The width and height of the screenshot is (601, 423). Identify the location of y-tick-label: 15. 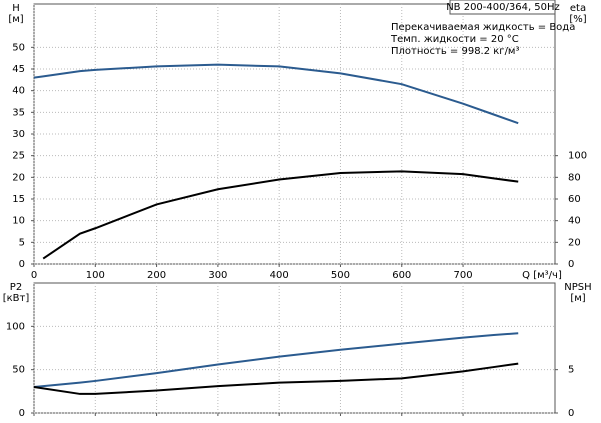
(18, 199).